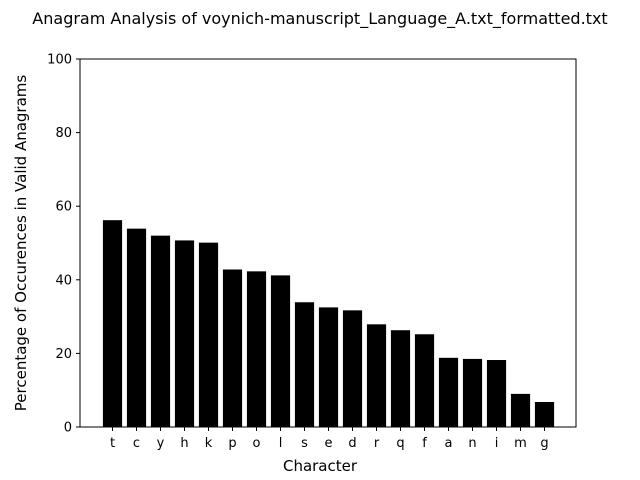 This screenshot has width=640, height=480. Describe the element at coordinates (63, 280) in the screenshot. I see `y-tick-label-40: 40` at that location.